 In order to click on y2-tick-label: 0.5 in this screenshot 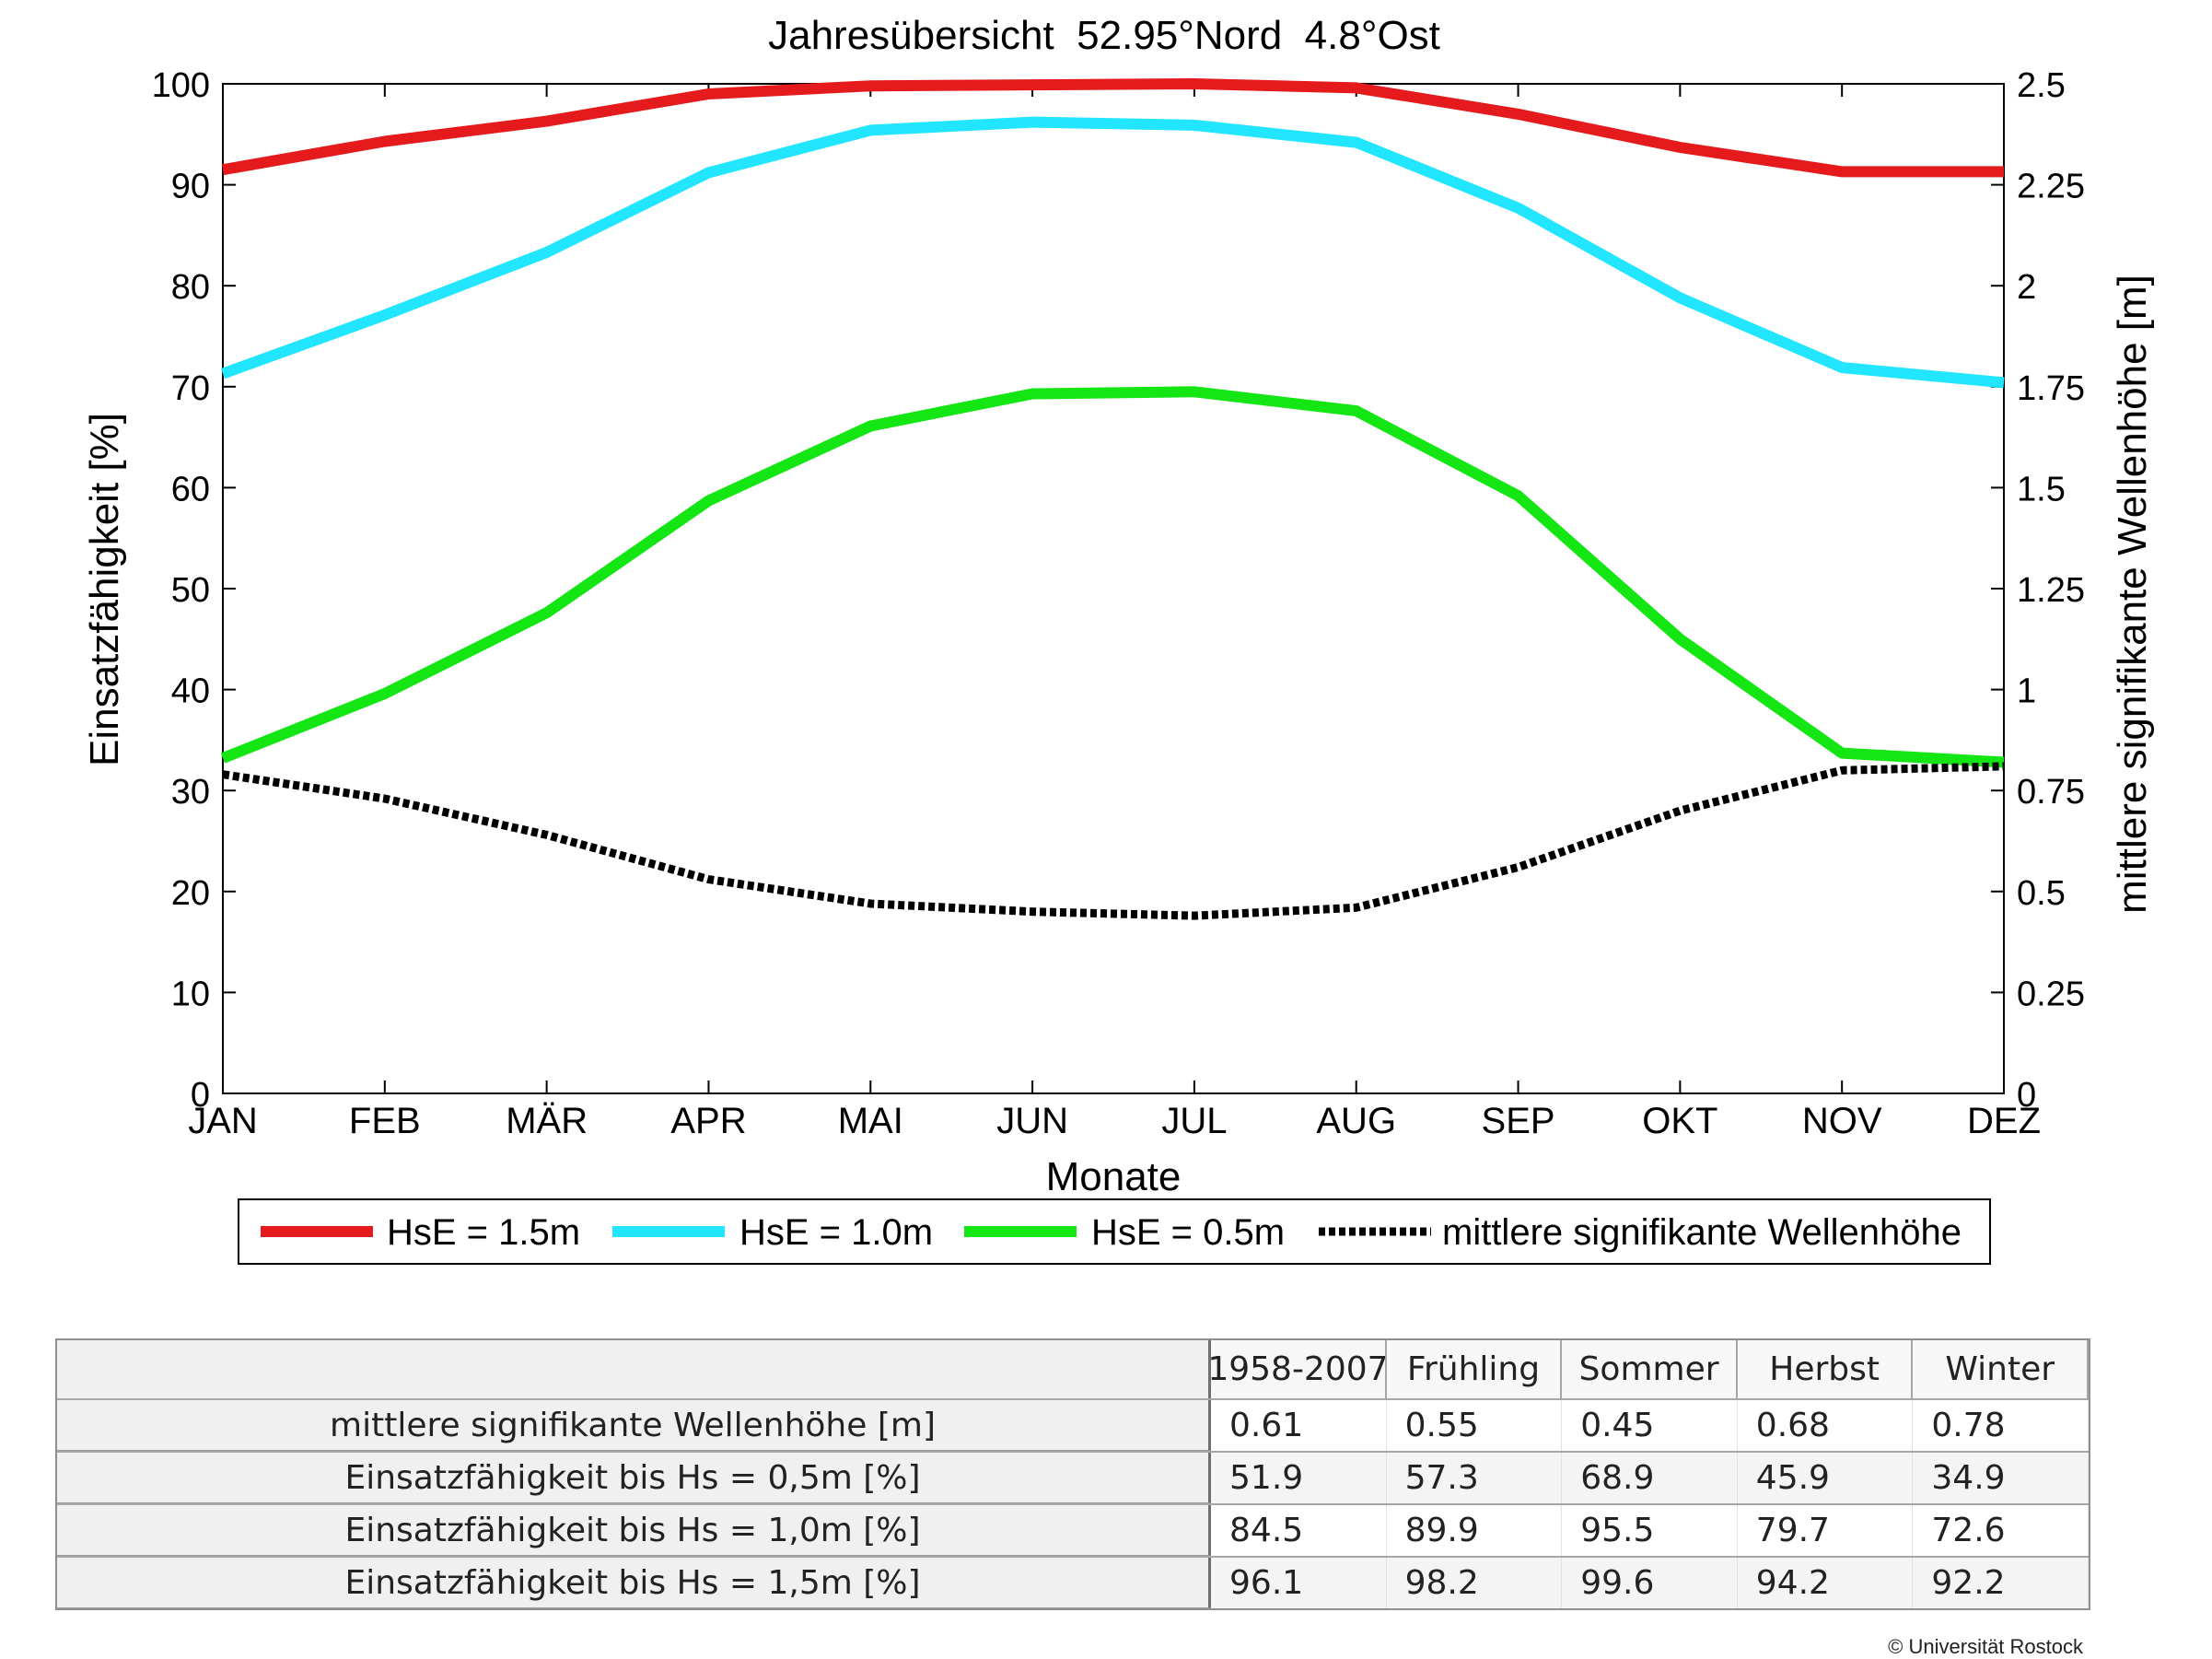, I will do `click(2042, 893)`.